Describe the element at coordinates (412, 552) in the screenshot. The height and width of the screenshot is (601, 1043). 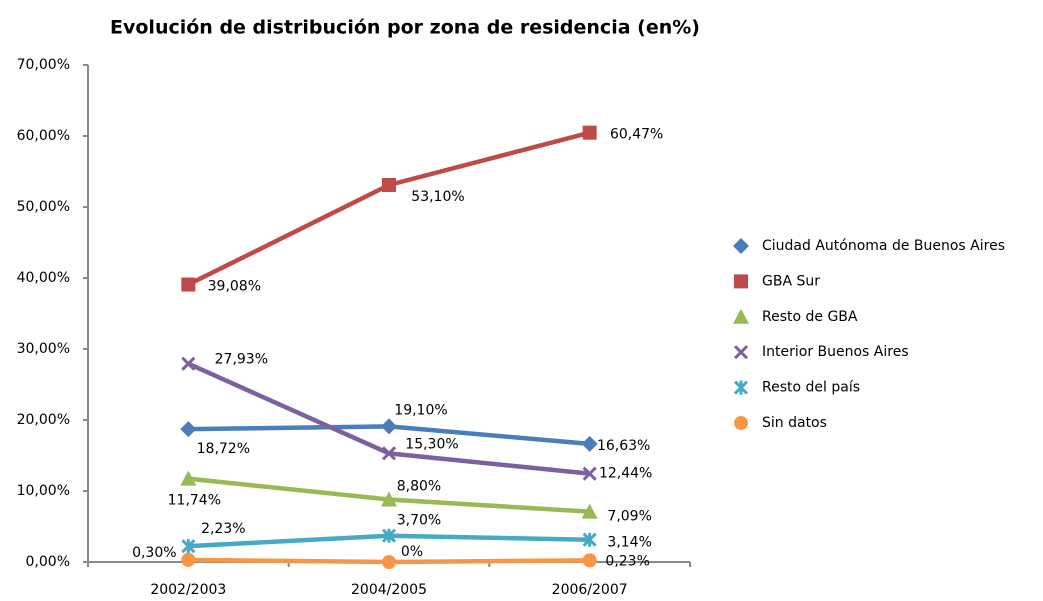
I see `data-label: 0%` at that location.